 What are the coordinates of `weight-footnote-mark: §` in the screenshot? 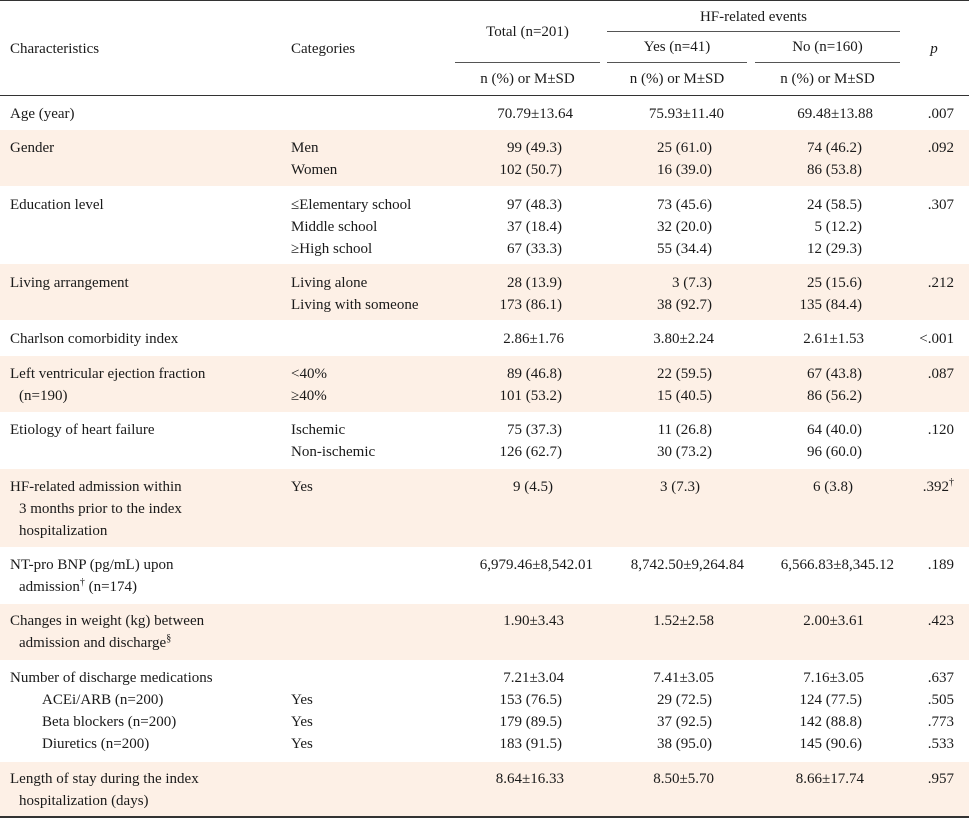 It's located at (169, 638).